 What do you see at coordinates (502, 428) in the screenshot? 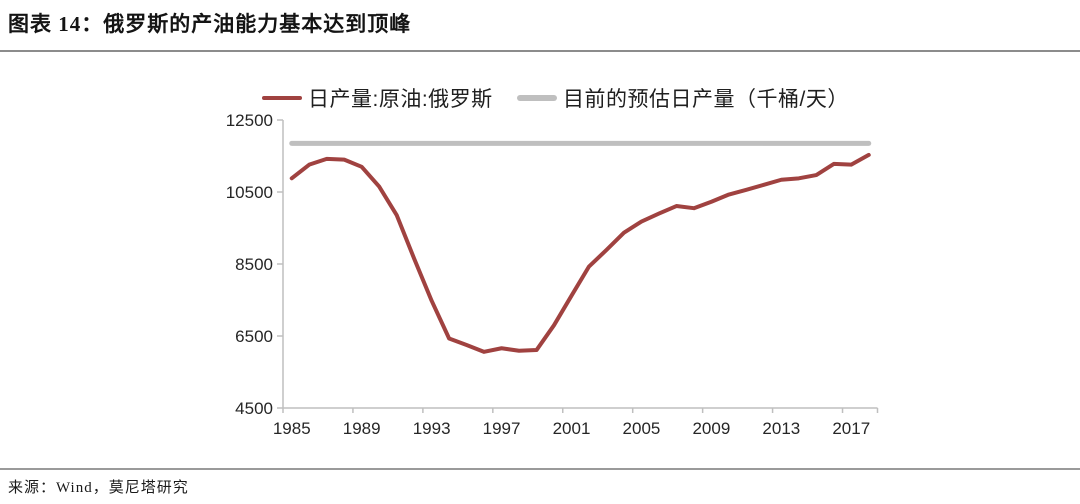
I see `x-tick-label: 1997` at bounding box center [502, 428].